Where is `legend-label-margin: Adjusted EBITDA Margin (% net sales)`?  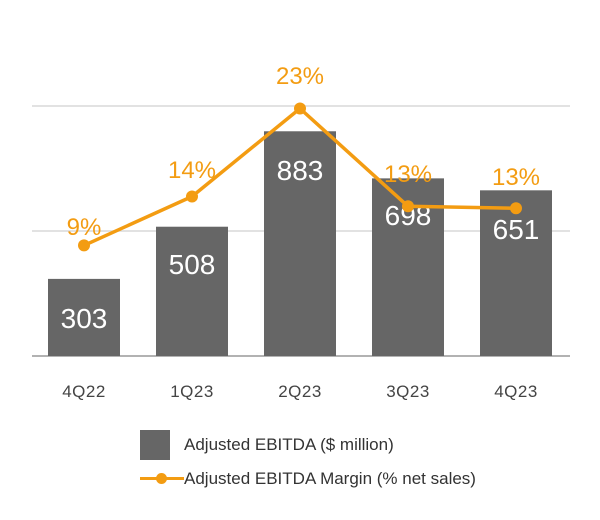
legend-label-margin: Adjusted EBITDA Margin (% net sales) is located at coordinates (330, 478).